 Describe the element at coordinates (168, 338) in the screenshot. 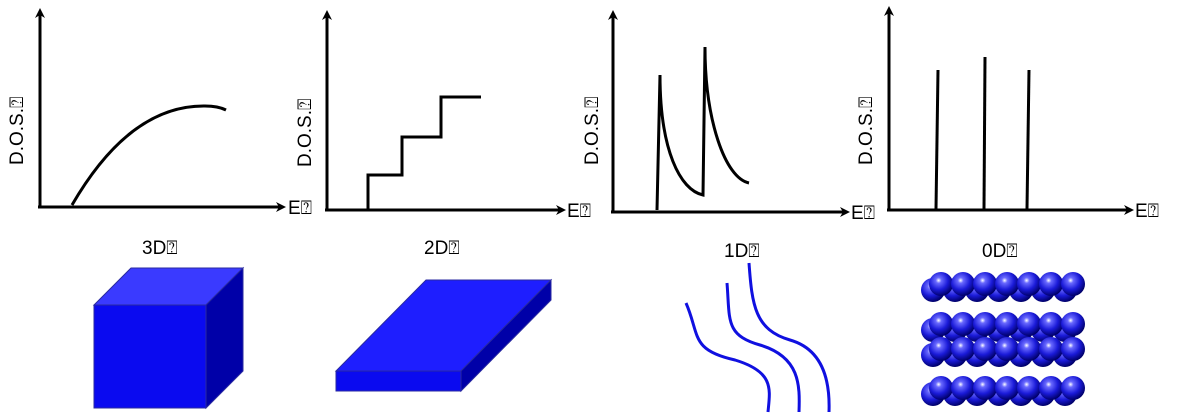

I see `cube-3d-illustration` at that location.